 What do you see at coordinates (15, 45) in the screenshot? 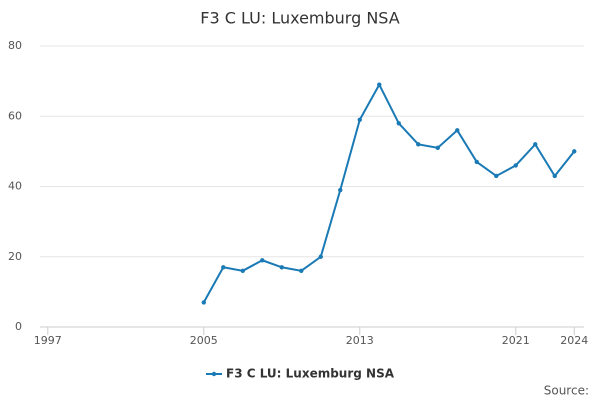
I see `y-tick-label: 80` at bounding box center [15, 45].